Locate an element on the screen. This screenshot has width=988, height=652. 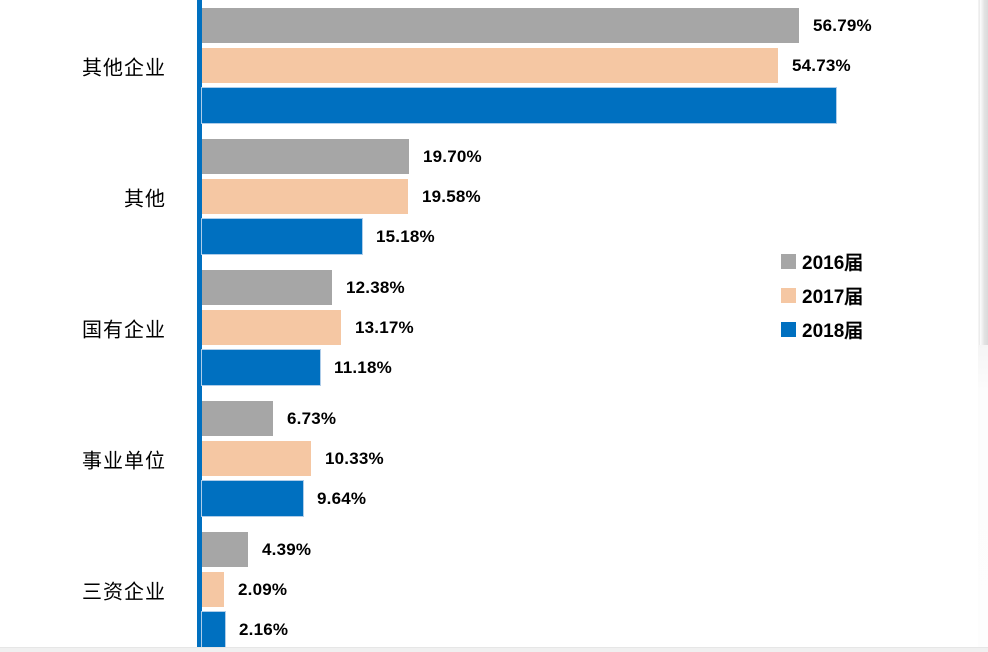
value-label: 19.58% is located at coordinates (451, 196).